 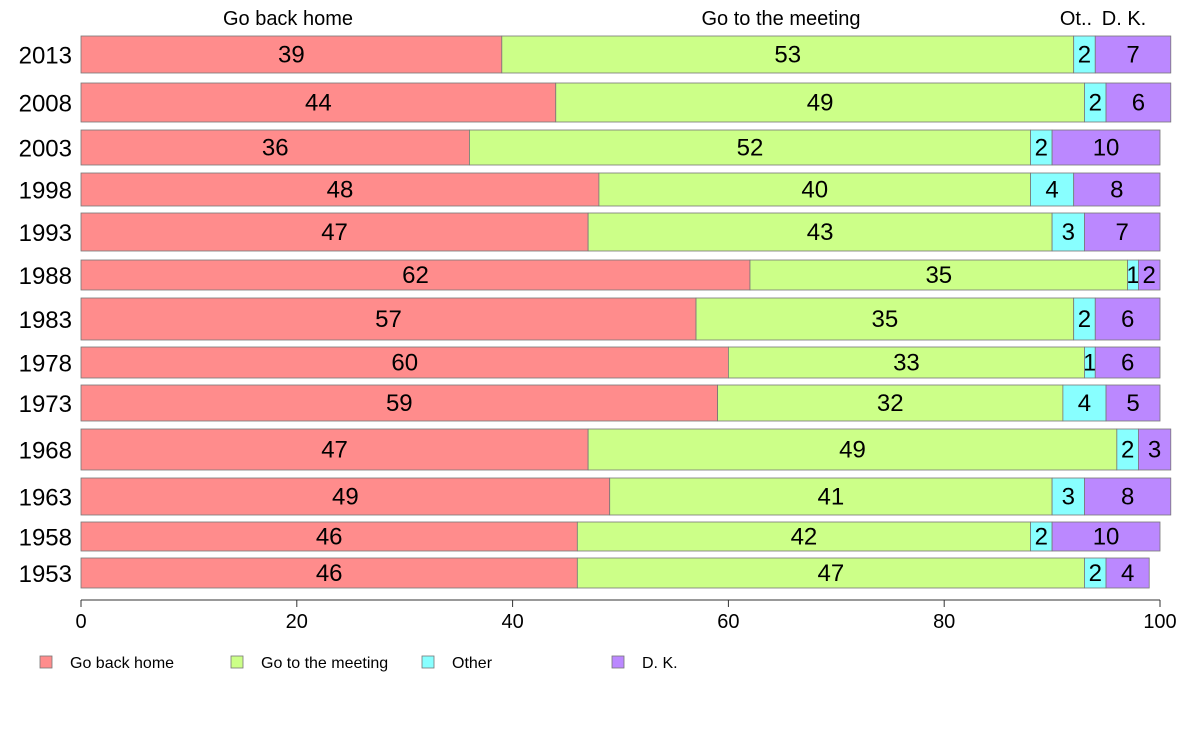 I want to click on data-label-1983-3: 6, so click(x=1127, y=319).